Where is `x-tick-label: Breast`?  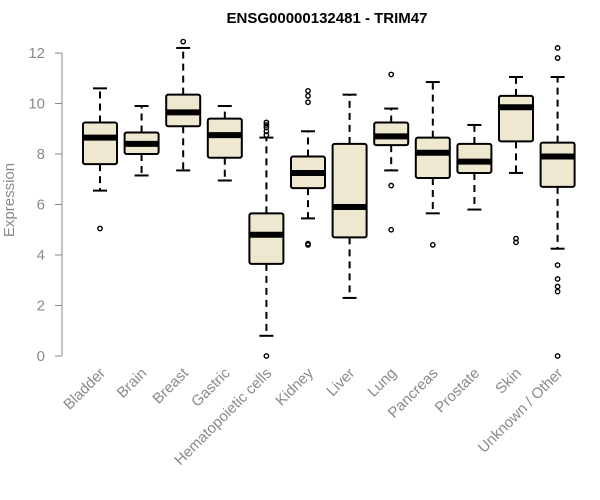
x-tick-label: Breast is located at coordinates (170, 385).